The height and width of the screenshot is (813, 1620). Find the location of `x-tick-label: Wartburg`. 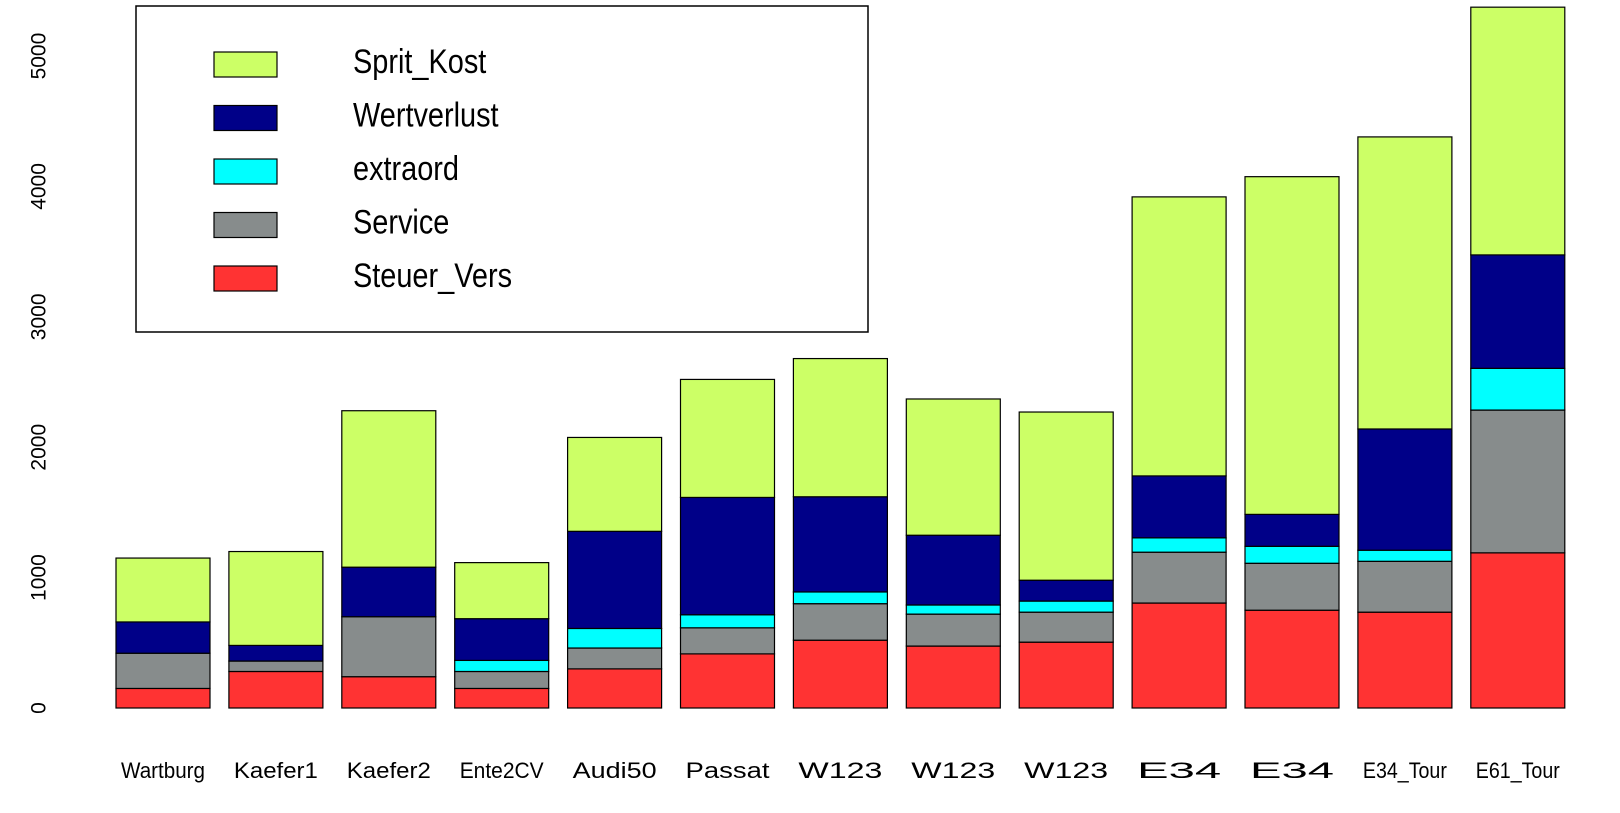

x-tick-label: Wartburg is located at coordinates (163, 770).